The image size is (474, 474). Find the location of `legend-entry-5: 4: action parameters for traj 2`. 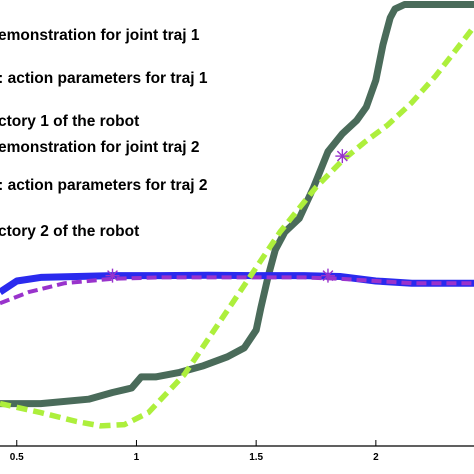

legend-entry-5: 4: action parameters for traj 2 is located at coordinates (103, 187).